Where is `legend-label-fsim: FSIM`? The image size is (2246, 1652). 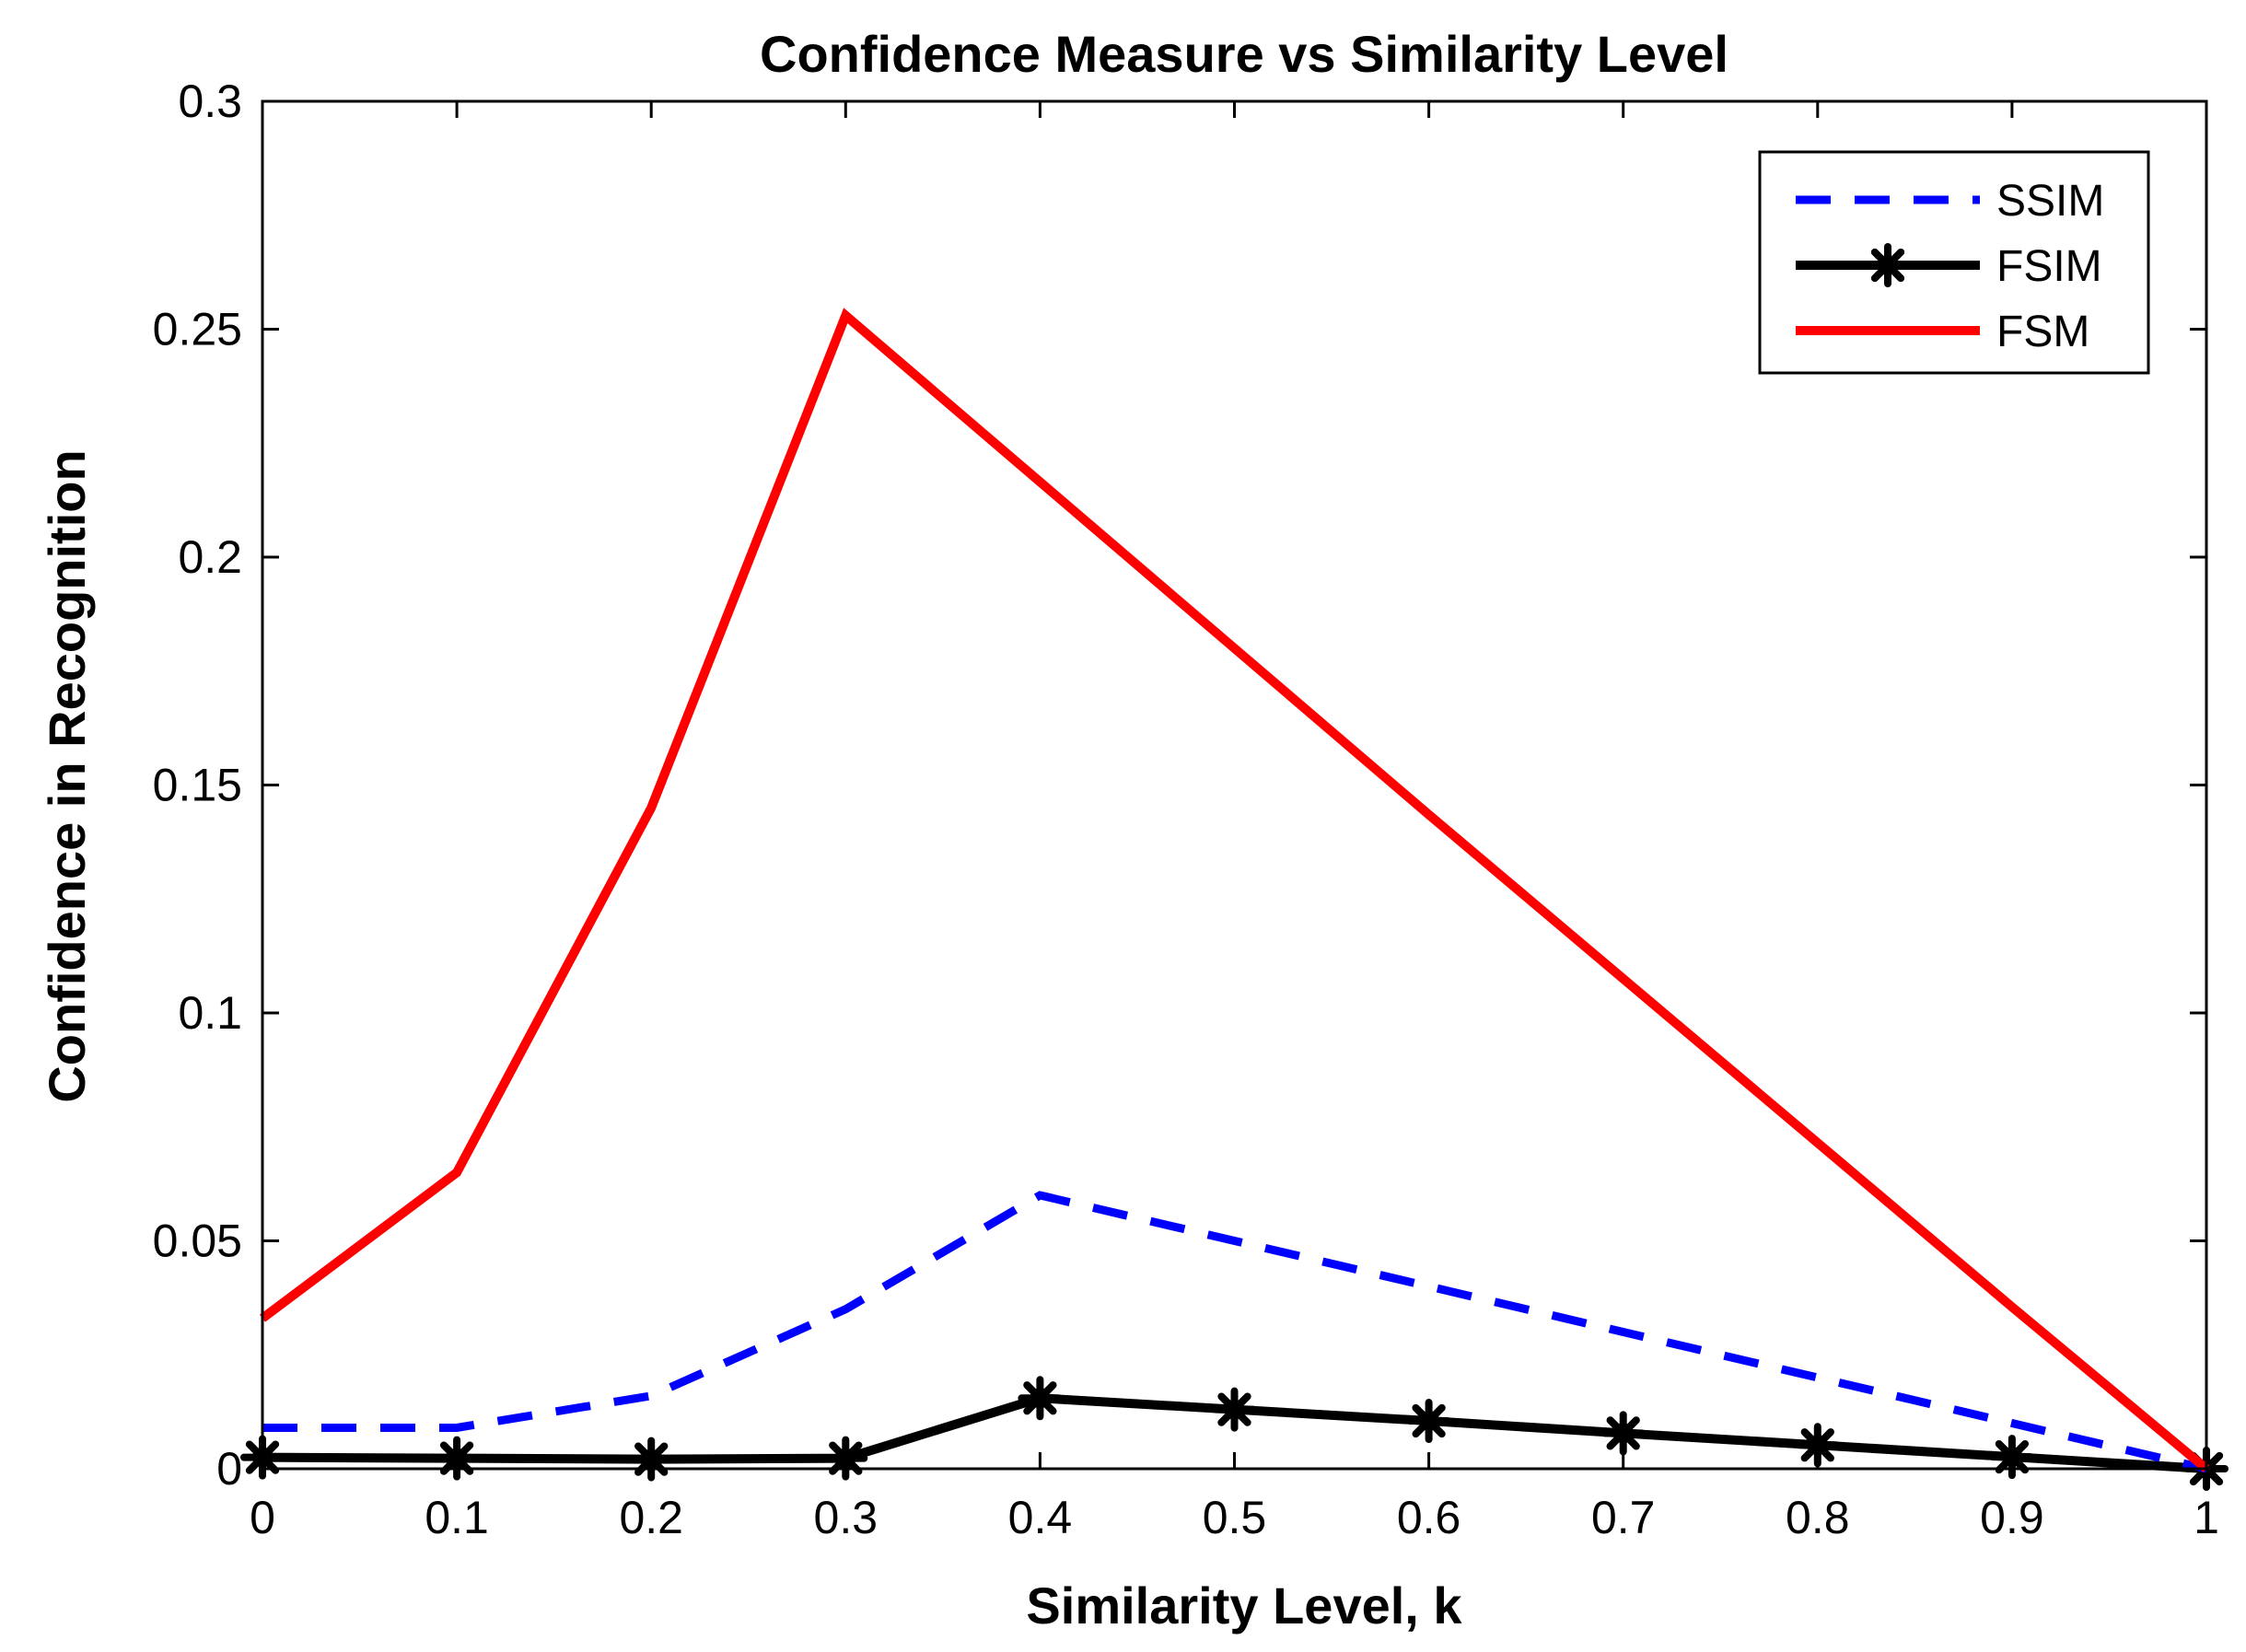 legend-label-fsim: FSIM is located at coordinates (2049, 266).